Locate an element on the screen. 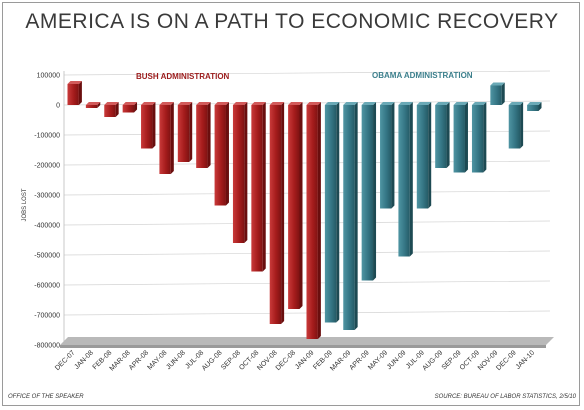  x-tick-label: JUN-09 is located at coordinates (397, 360).